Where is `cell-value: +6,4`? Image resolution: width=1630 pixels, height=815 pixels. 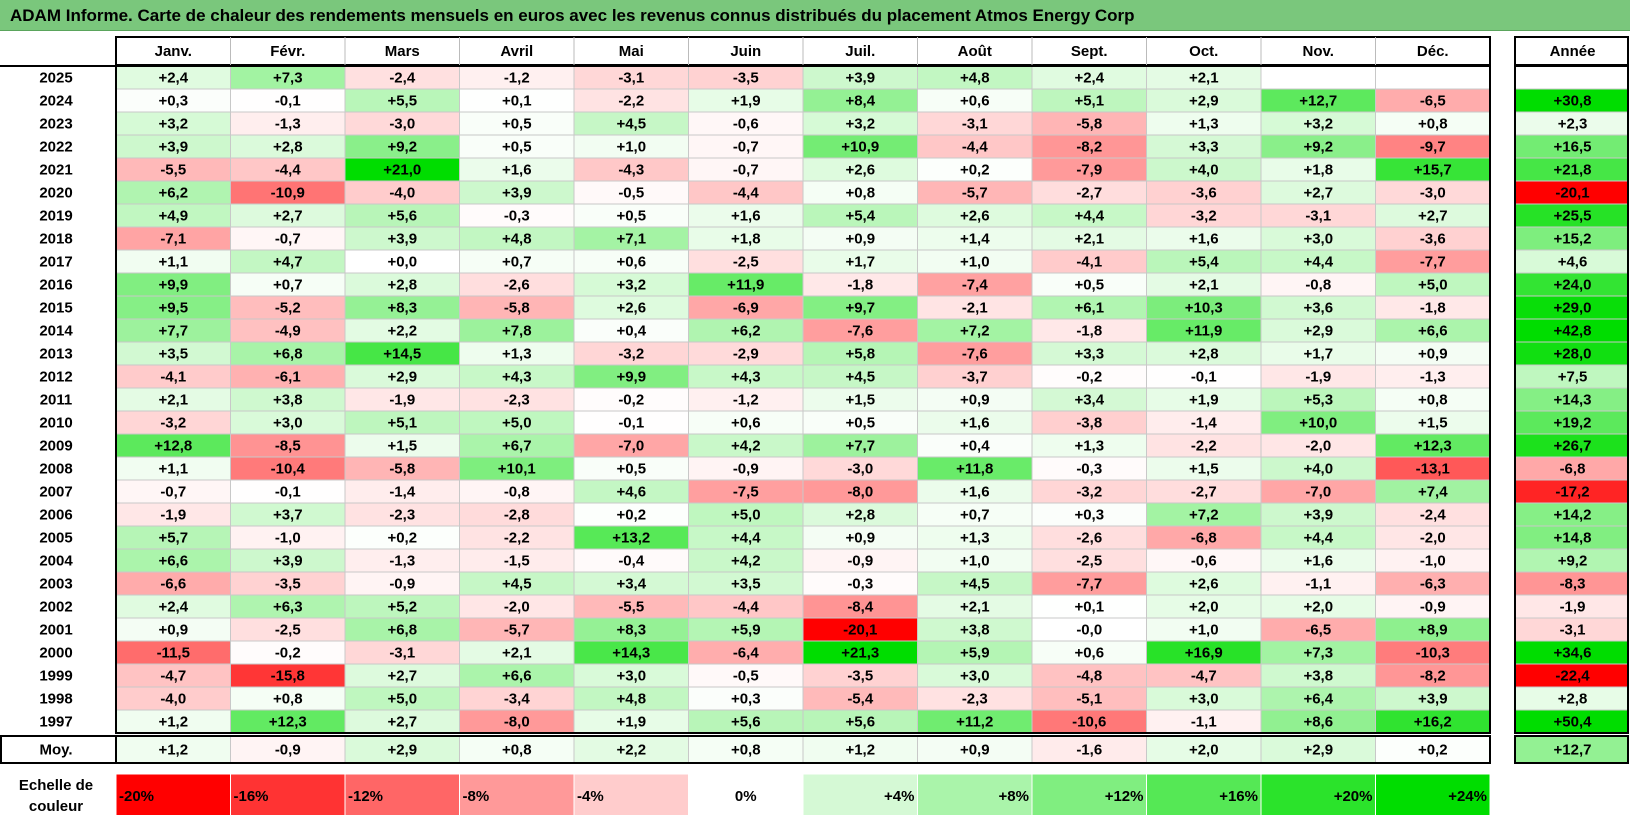
cell-value: +6,4 is located at coordinates (1318, 698).